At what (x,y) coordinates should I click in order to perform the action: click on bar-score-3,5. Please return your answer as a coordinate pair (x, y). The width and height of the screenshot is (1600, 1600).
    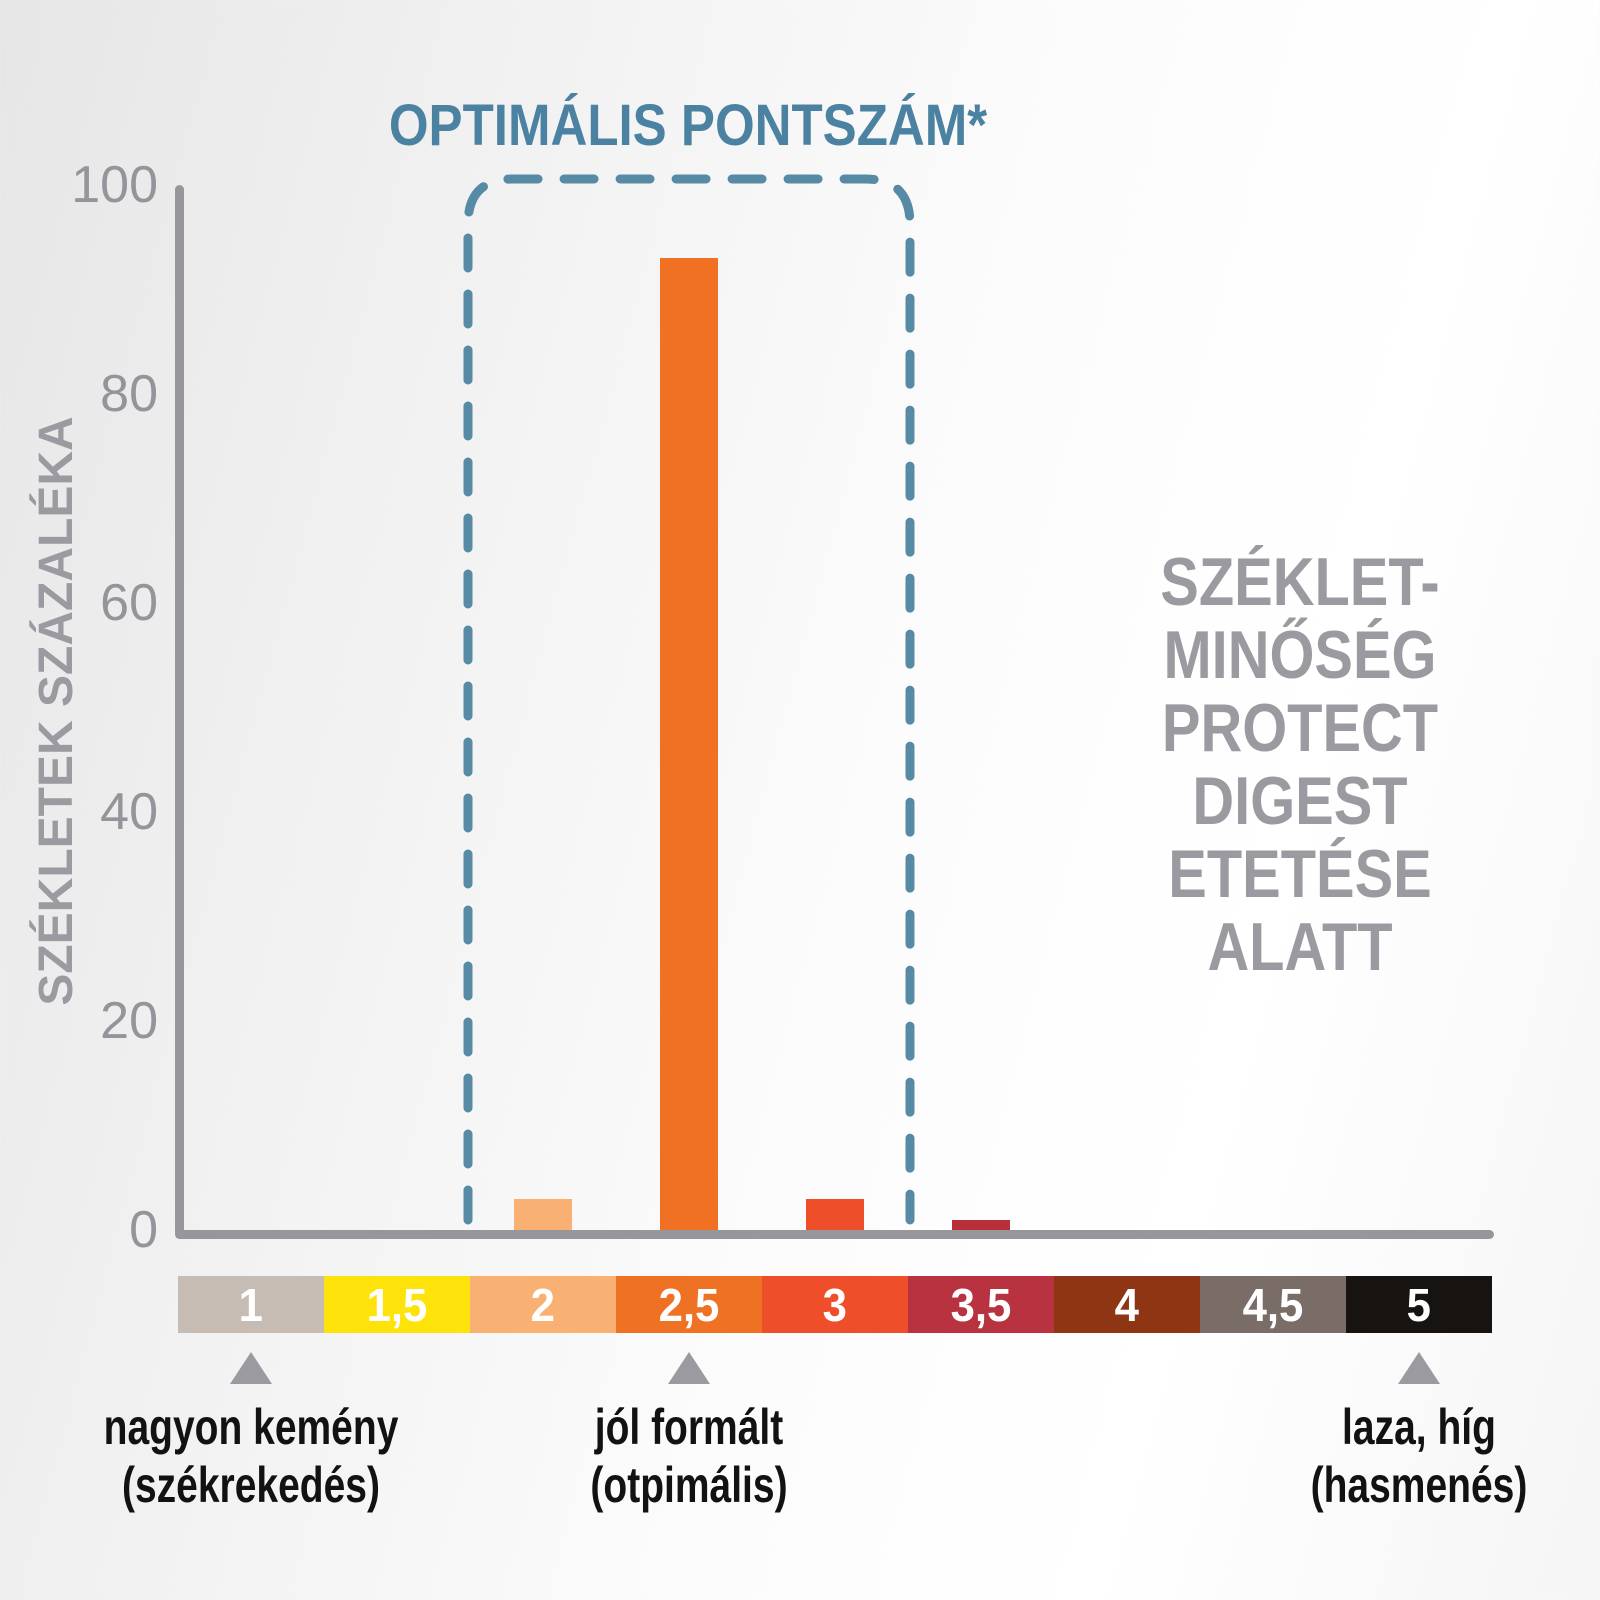
    Looking at the image, I should click on (981, 1224).